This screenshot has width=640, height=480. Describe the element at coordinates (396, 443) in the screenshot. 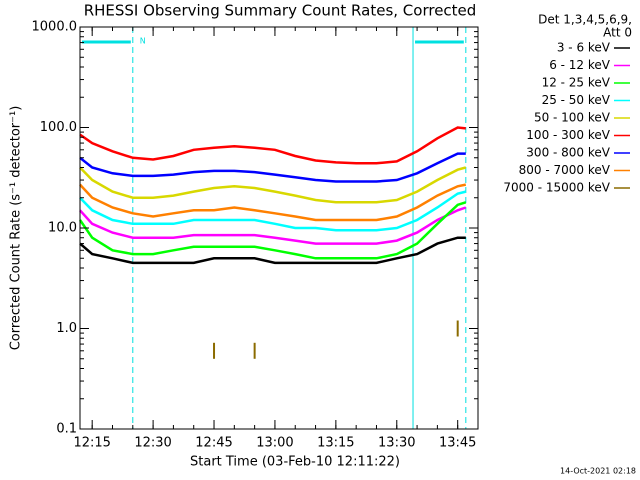

I see `x-tick-label: 13:30` at that location.